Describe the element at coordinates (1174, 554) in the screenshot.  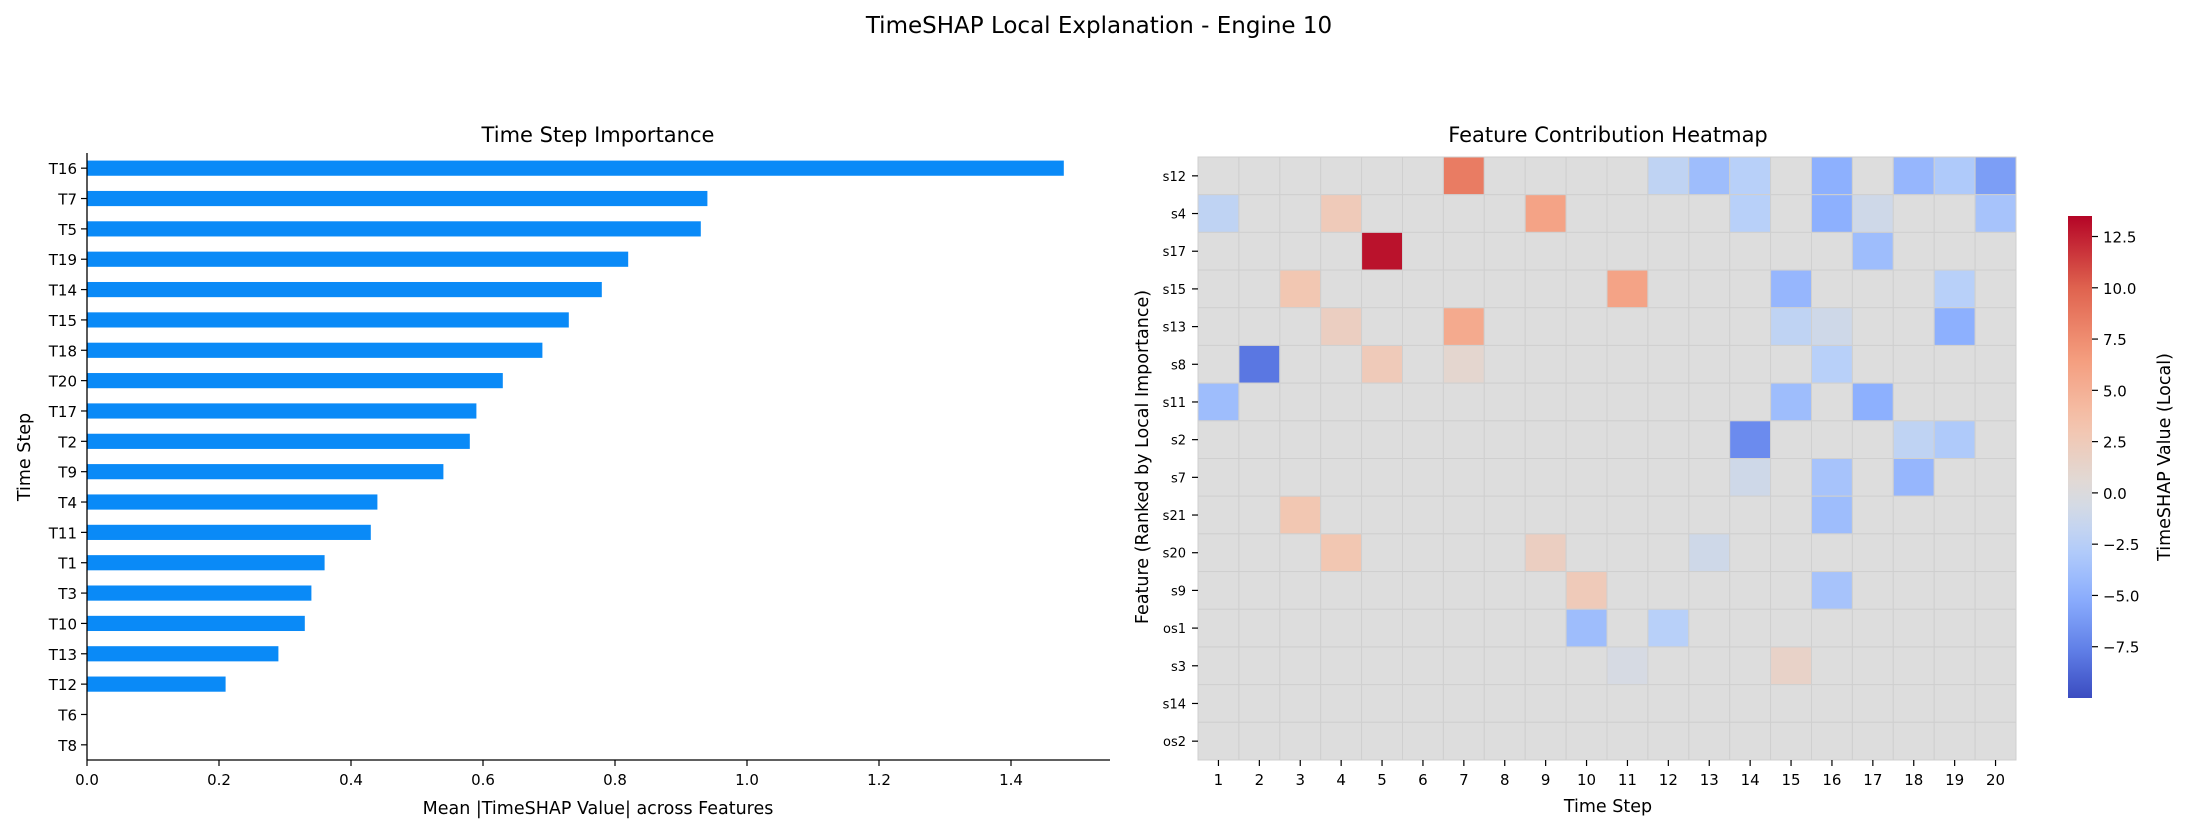
I see `heatmap-y-tick-label: s20` at that location.